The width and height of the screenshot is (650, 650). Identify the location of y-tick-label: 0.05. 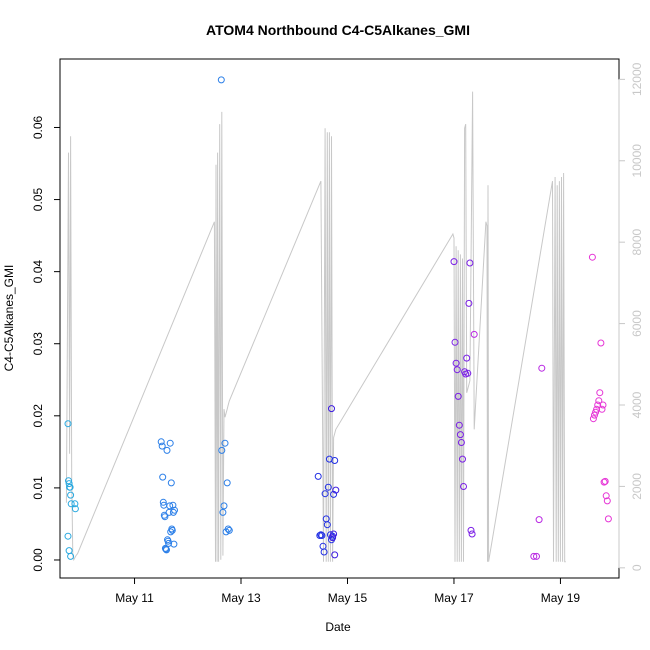
(38, 200).